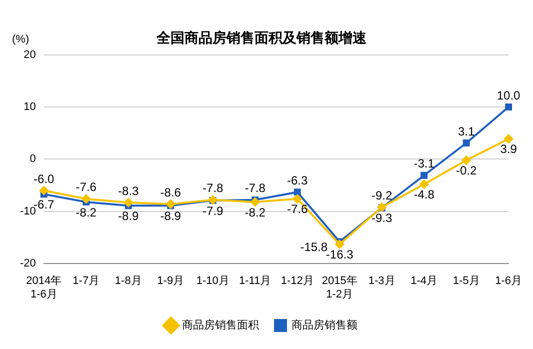 The image size is (533, 349). Describe the element at coordinates (30, 54) in the screenshot. I see `y-tick-label: 20` at that location.